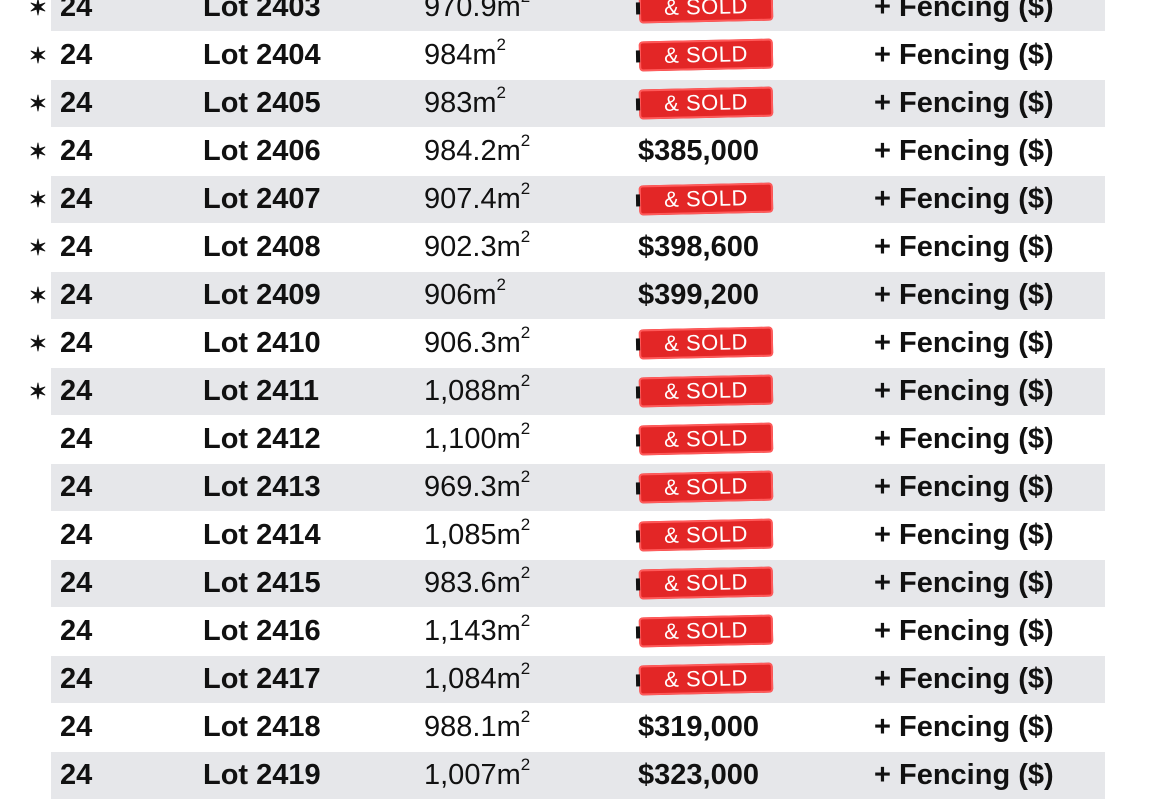 The width and height of the screenshot is (1160, 799). I want to click on lot-area-value: 1,007m, so click(472, 775).